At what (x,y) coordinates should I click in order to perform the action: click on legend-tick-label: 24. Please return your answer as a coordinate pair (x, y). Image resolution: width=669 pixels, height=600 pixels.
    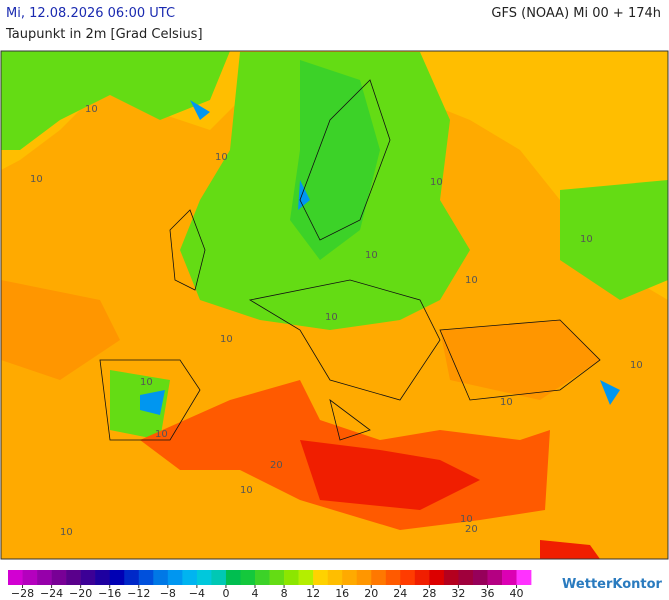
    Looking at the image, I should click on (400, 593).